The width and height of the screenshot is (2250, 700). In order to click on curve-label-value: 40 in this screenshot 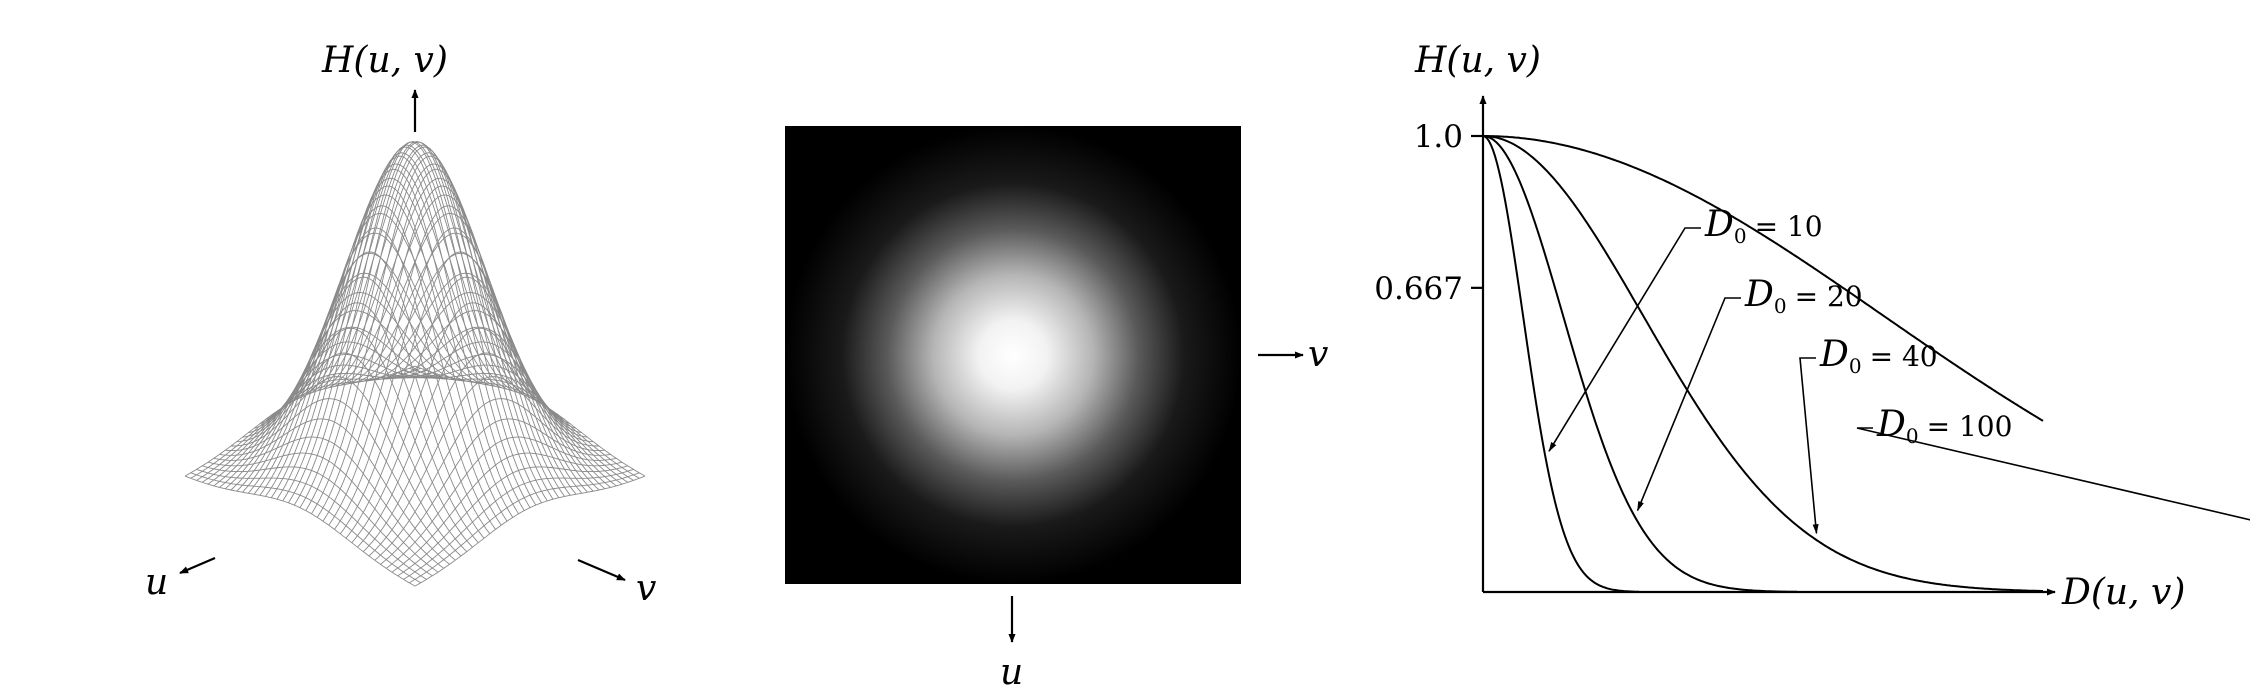, I will do `click(1920, 356)`.